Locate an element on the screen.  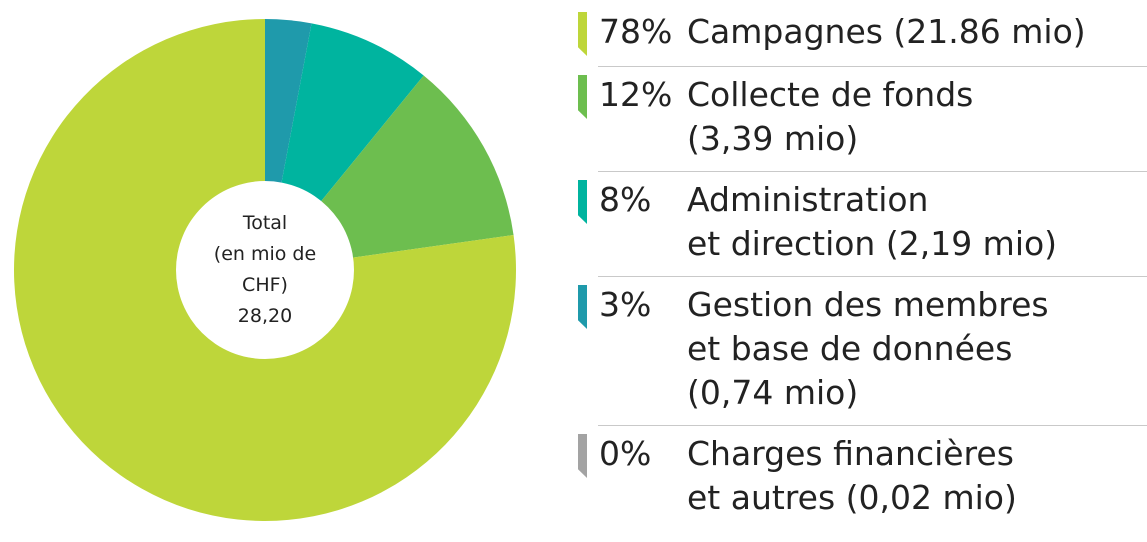
center-label: (en mio de is located at coordinates (265, 254).